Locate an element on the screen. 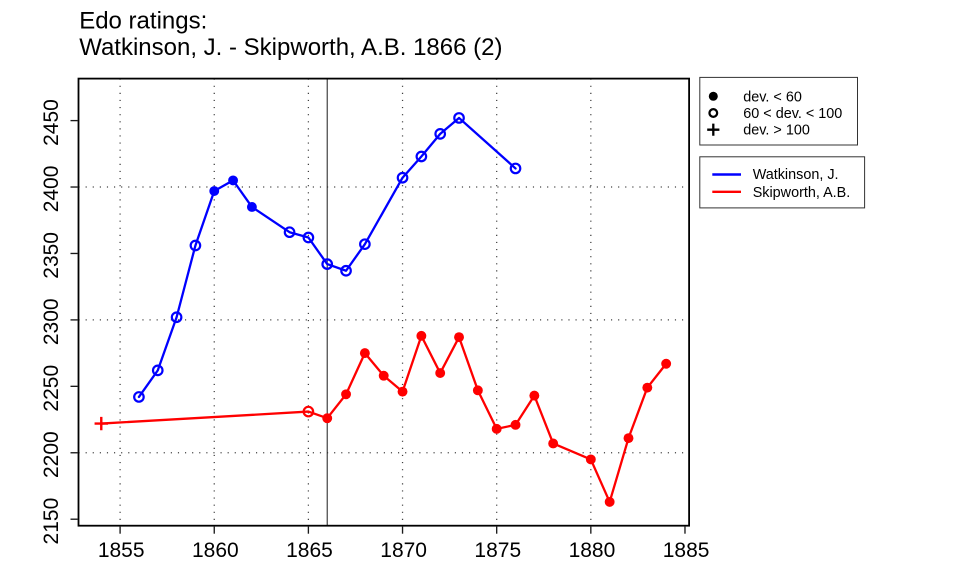 The width and height of the screenshot is (960, 581). svg-text: 1855 is located at coordinates (121, 550).